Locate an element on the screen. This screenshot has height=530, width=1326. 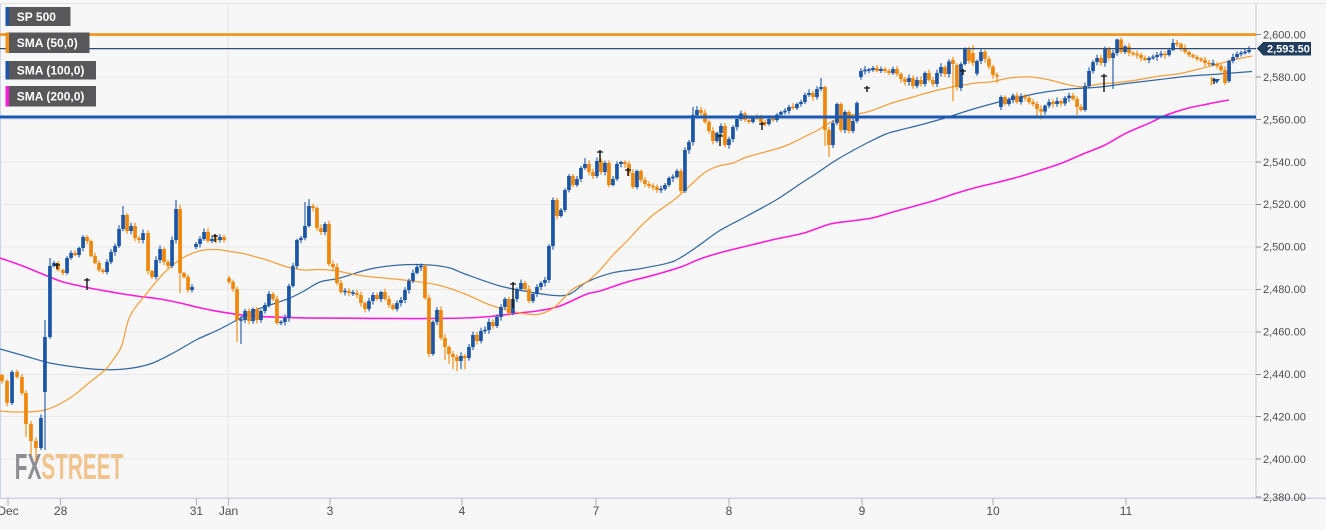
svg-text: 2,580.00 is located at coordinates (1284, 78).